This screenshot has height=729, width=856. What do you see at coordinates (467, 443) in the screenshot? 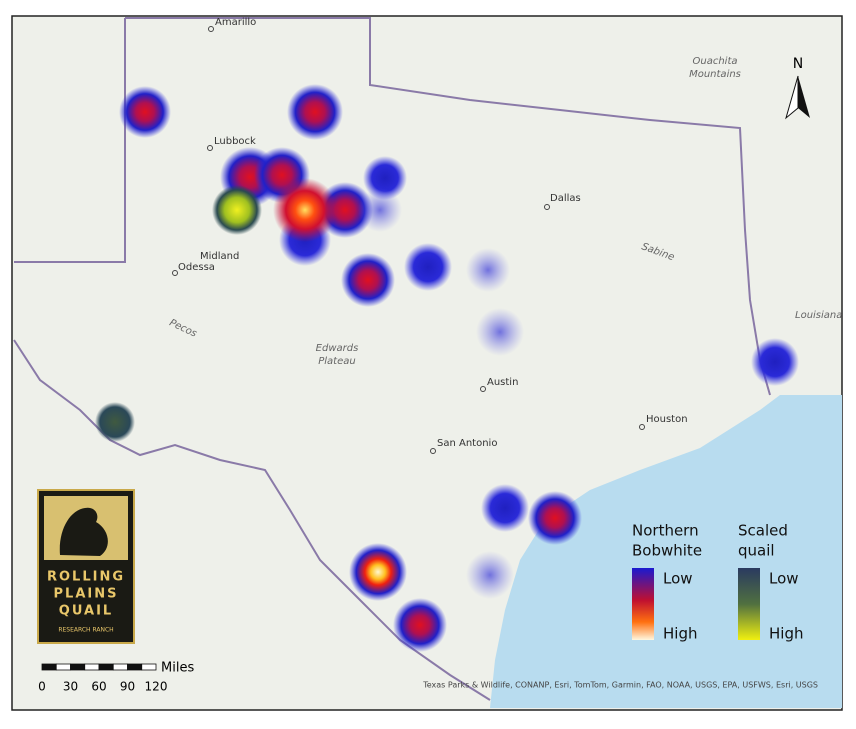
I see `place-label: San Antonio` at bounding box center [467, 443].